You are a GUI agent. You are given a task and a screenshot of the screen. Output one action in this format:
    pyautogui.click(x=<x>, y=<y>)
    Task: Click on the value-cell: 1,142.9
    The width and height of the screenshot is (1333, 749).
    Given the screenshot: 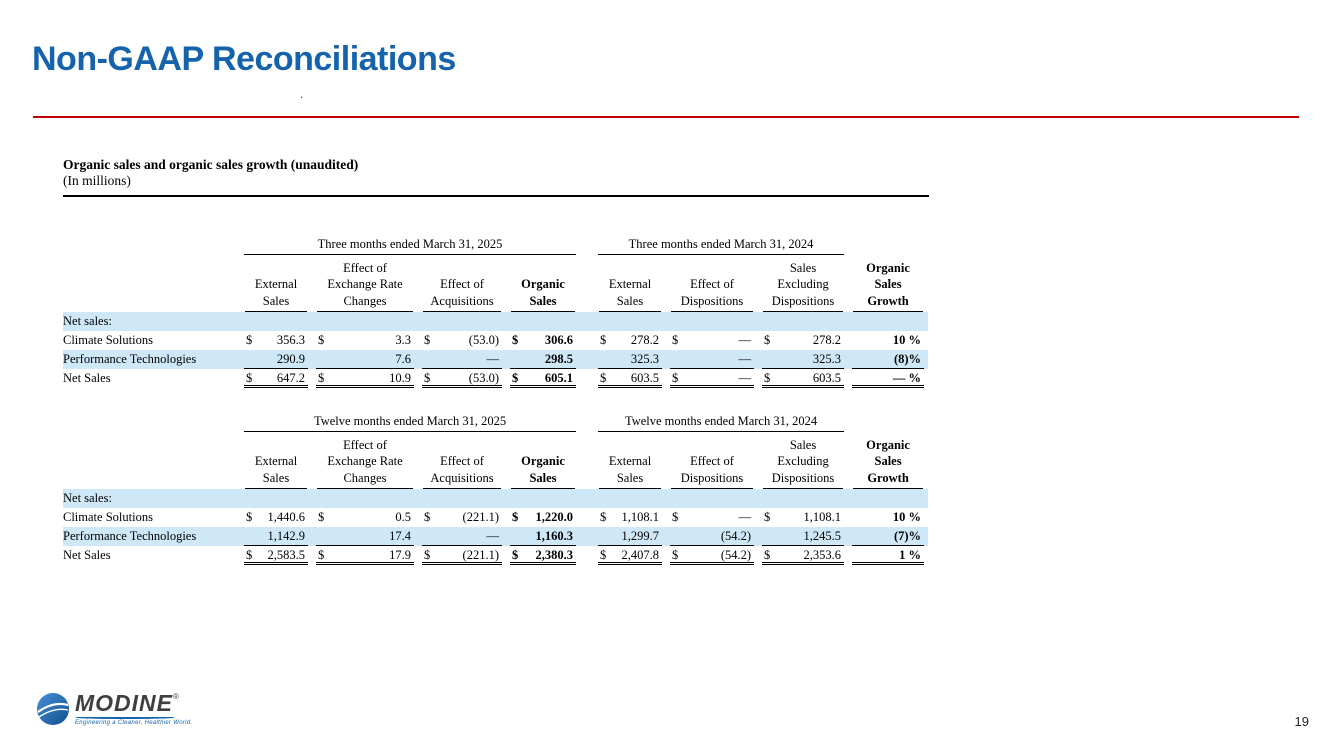 What is the action you would take?
    pyautogui.click(x=276, y=536)
    